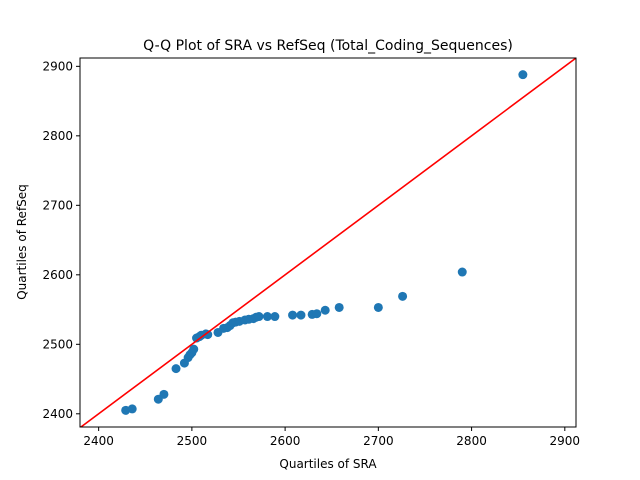 This screenshot has height=480, width=640. Describe the element at coordinates (328, 464) in the screenshot. I see `x-axis-label: Quartiles of SRA` at that location.